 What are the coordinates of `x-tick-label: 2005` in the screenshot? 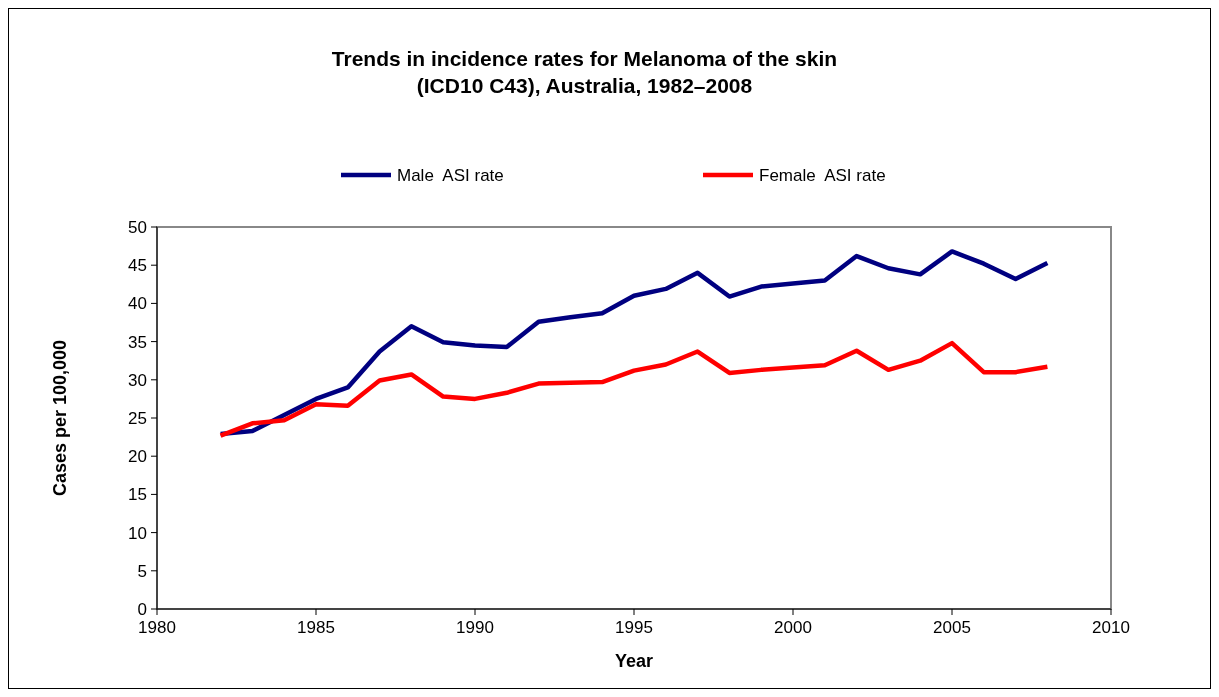 It's located at (952, 627).